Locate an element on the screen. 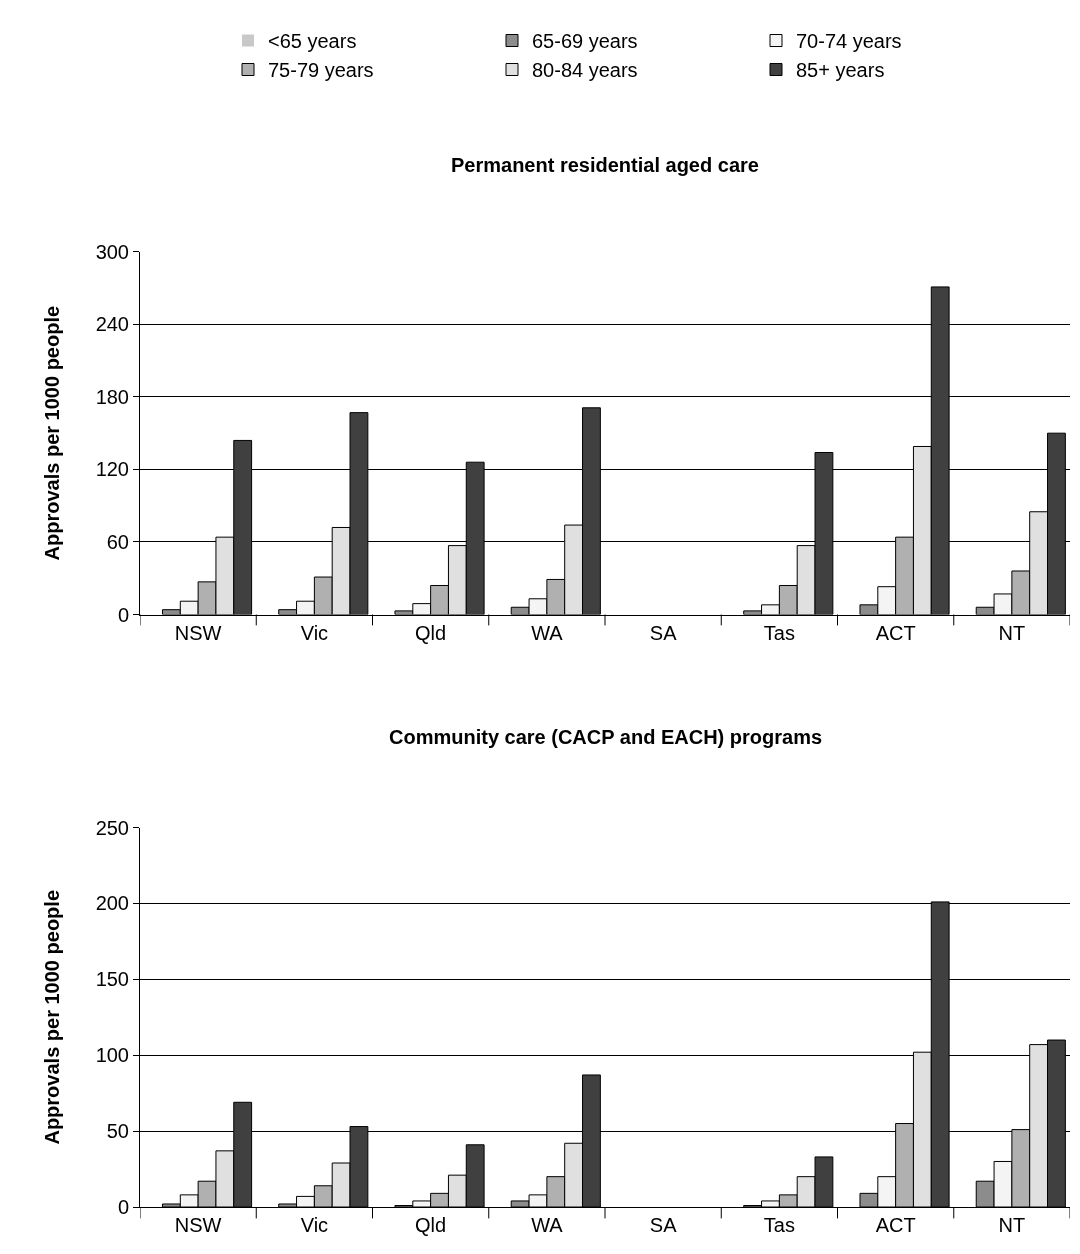 Image resolution: width=1080 pixels, height=1254 pixels. y-tick-label: 240 is located at coordinates (112, 324).